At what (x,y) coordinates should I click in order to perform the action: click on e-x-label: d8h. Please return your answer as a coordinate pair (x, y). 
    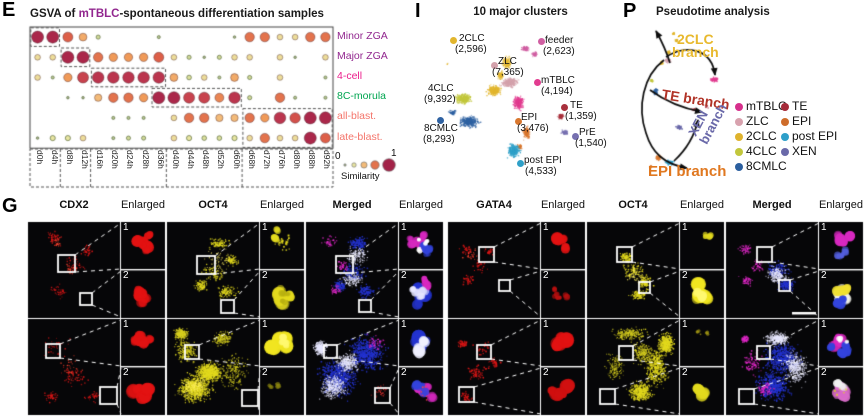
    Looking at the image, I should click on (69, 157).